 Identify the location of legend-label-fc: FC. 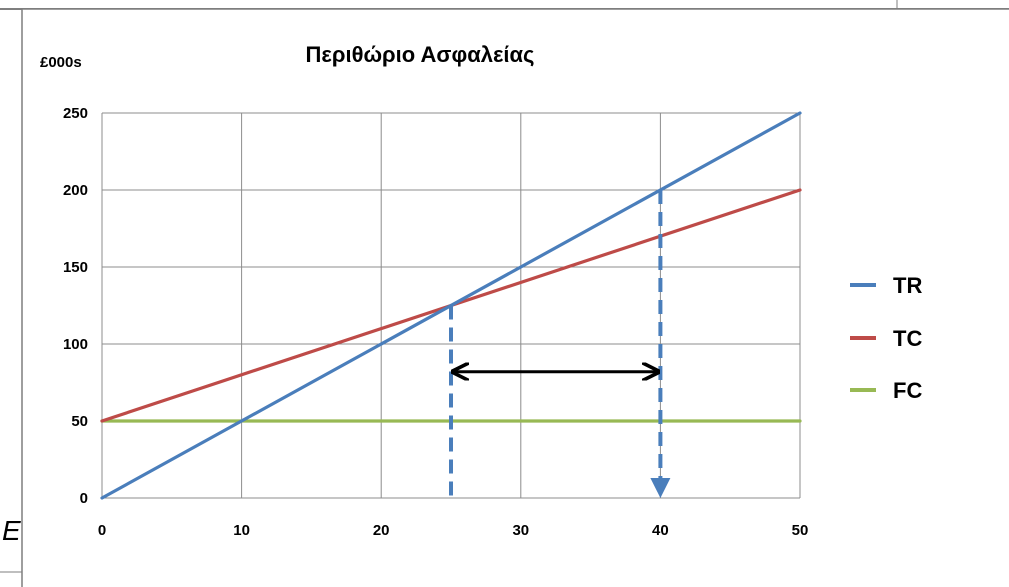
(907, 390).